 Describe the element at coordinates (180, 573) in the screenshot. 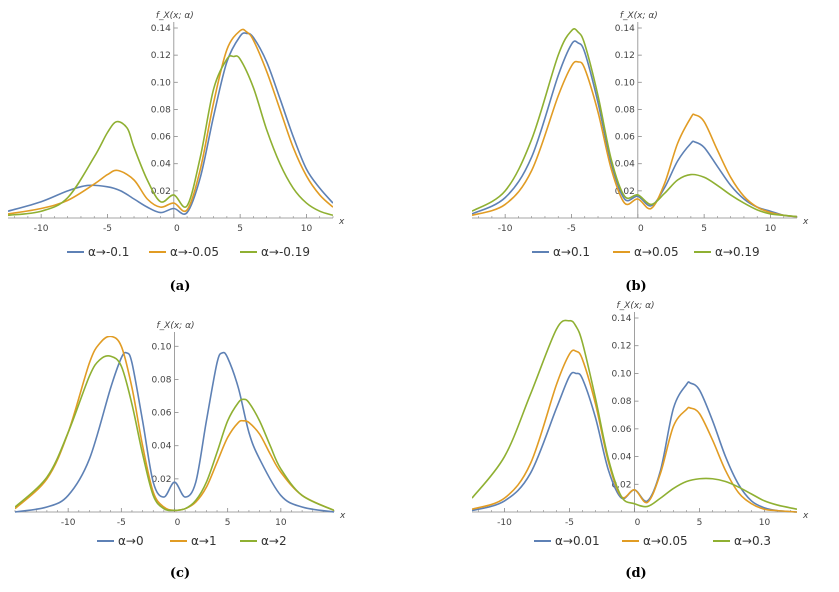

I see `panel-caption: (c)` at that location.